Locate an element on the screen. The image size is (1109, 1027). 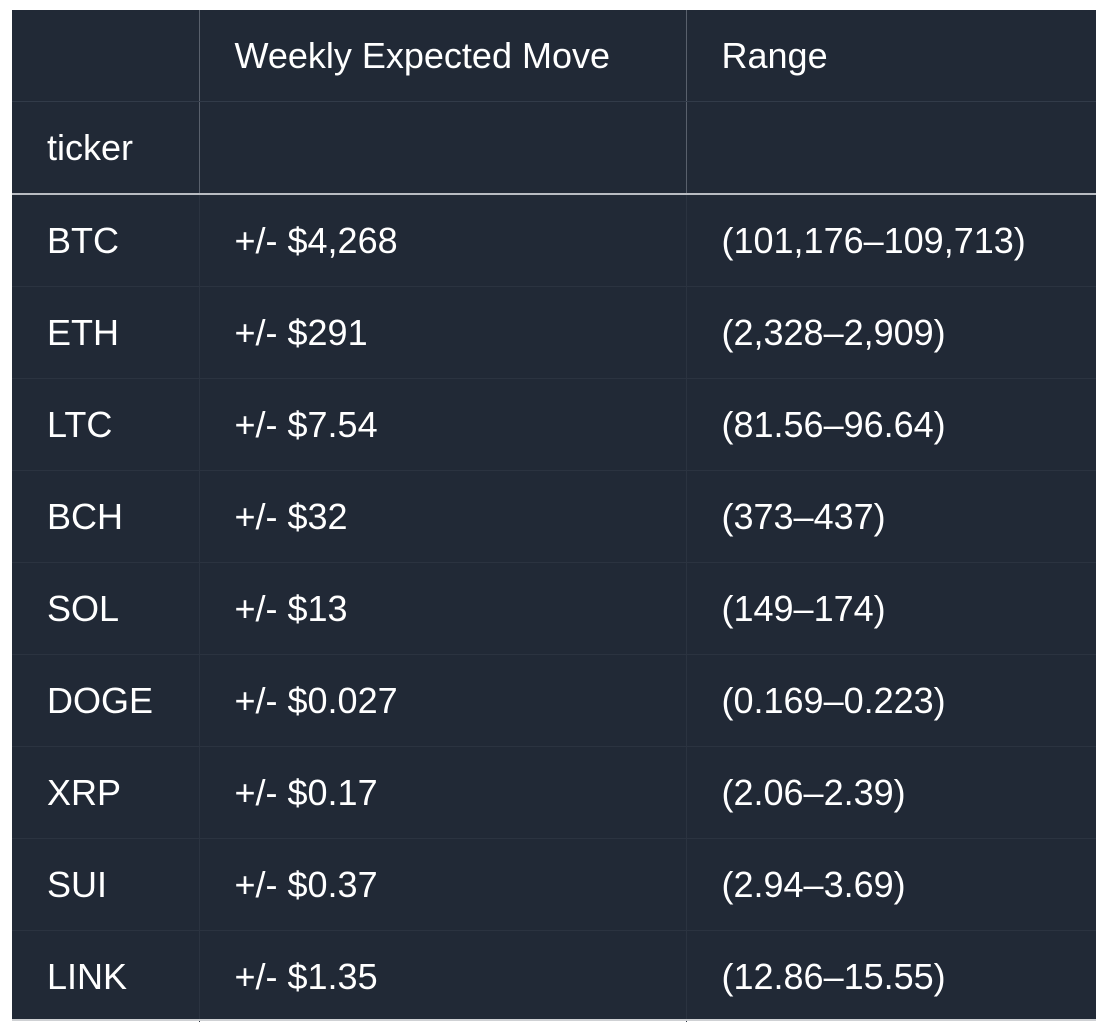
ticker-cell: ETH is located at coordinates (106, 332).